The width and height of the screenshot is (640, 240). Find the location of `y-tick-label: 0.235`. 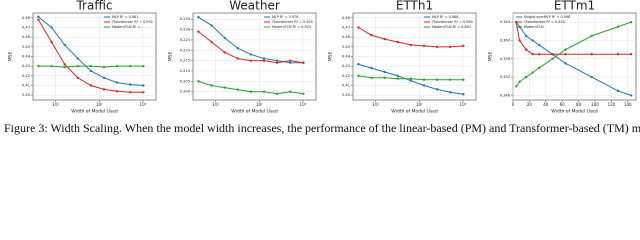

y-tick-label: 0.235 is located at coordinates (185, 19).